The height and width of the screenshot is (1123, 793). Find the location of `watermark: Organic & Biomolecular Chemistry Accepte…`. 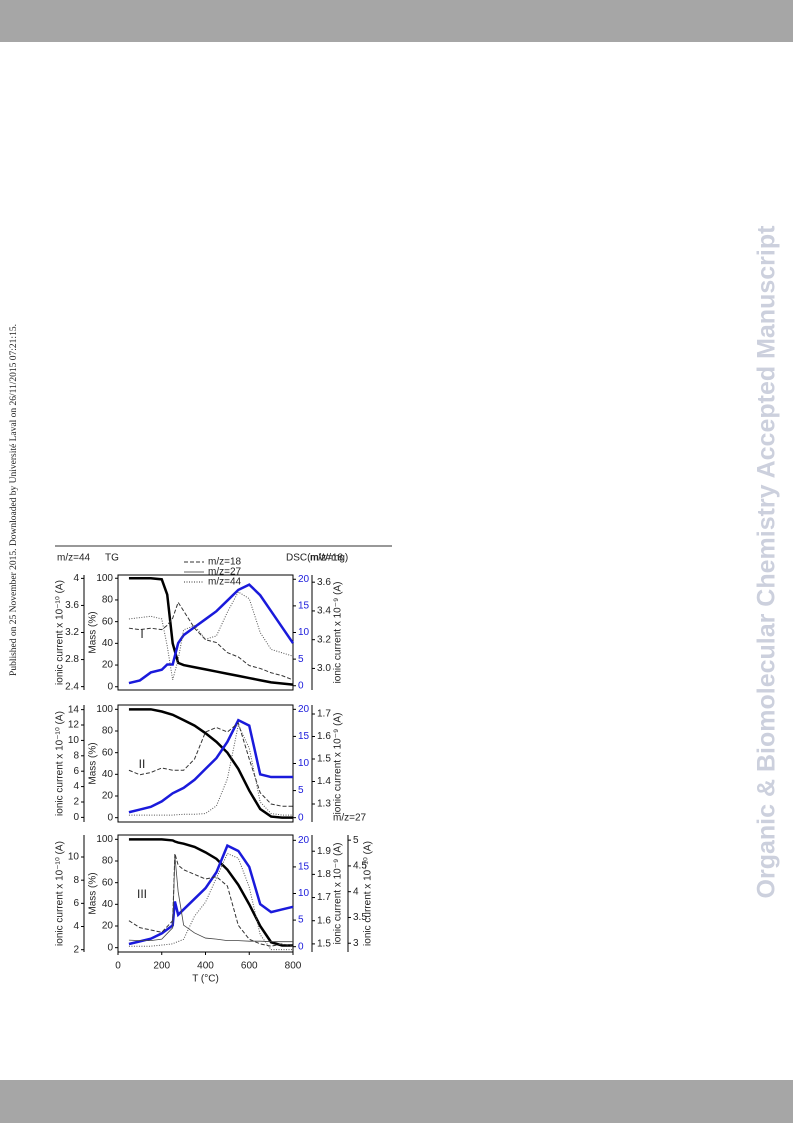

watermark: Organic & Biomolecular Chemistry Accepte… is located at coordinates (767, 562).